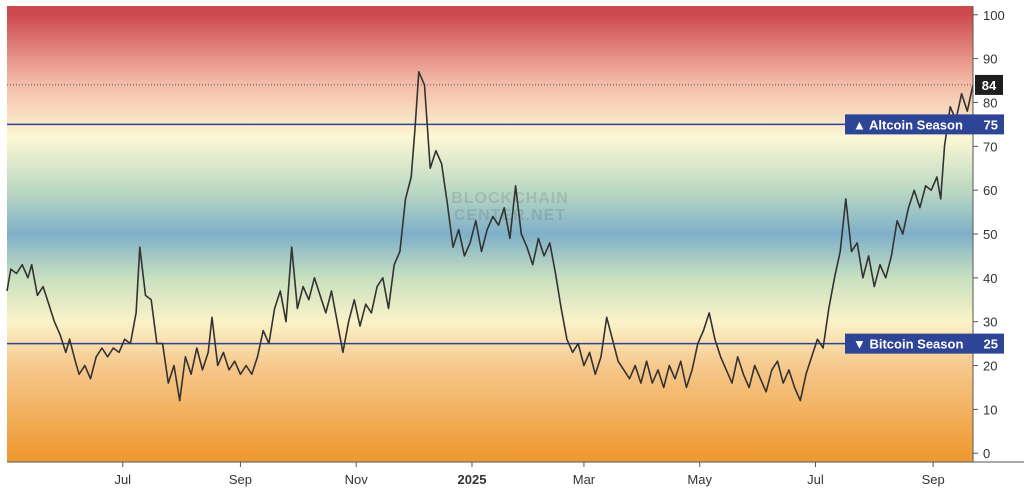 The image size is (1024, 497). I want to click on y-tick-label-20: 20, so click(990, 366).